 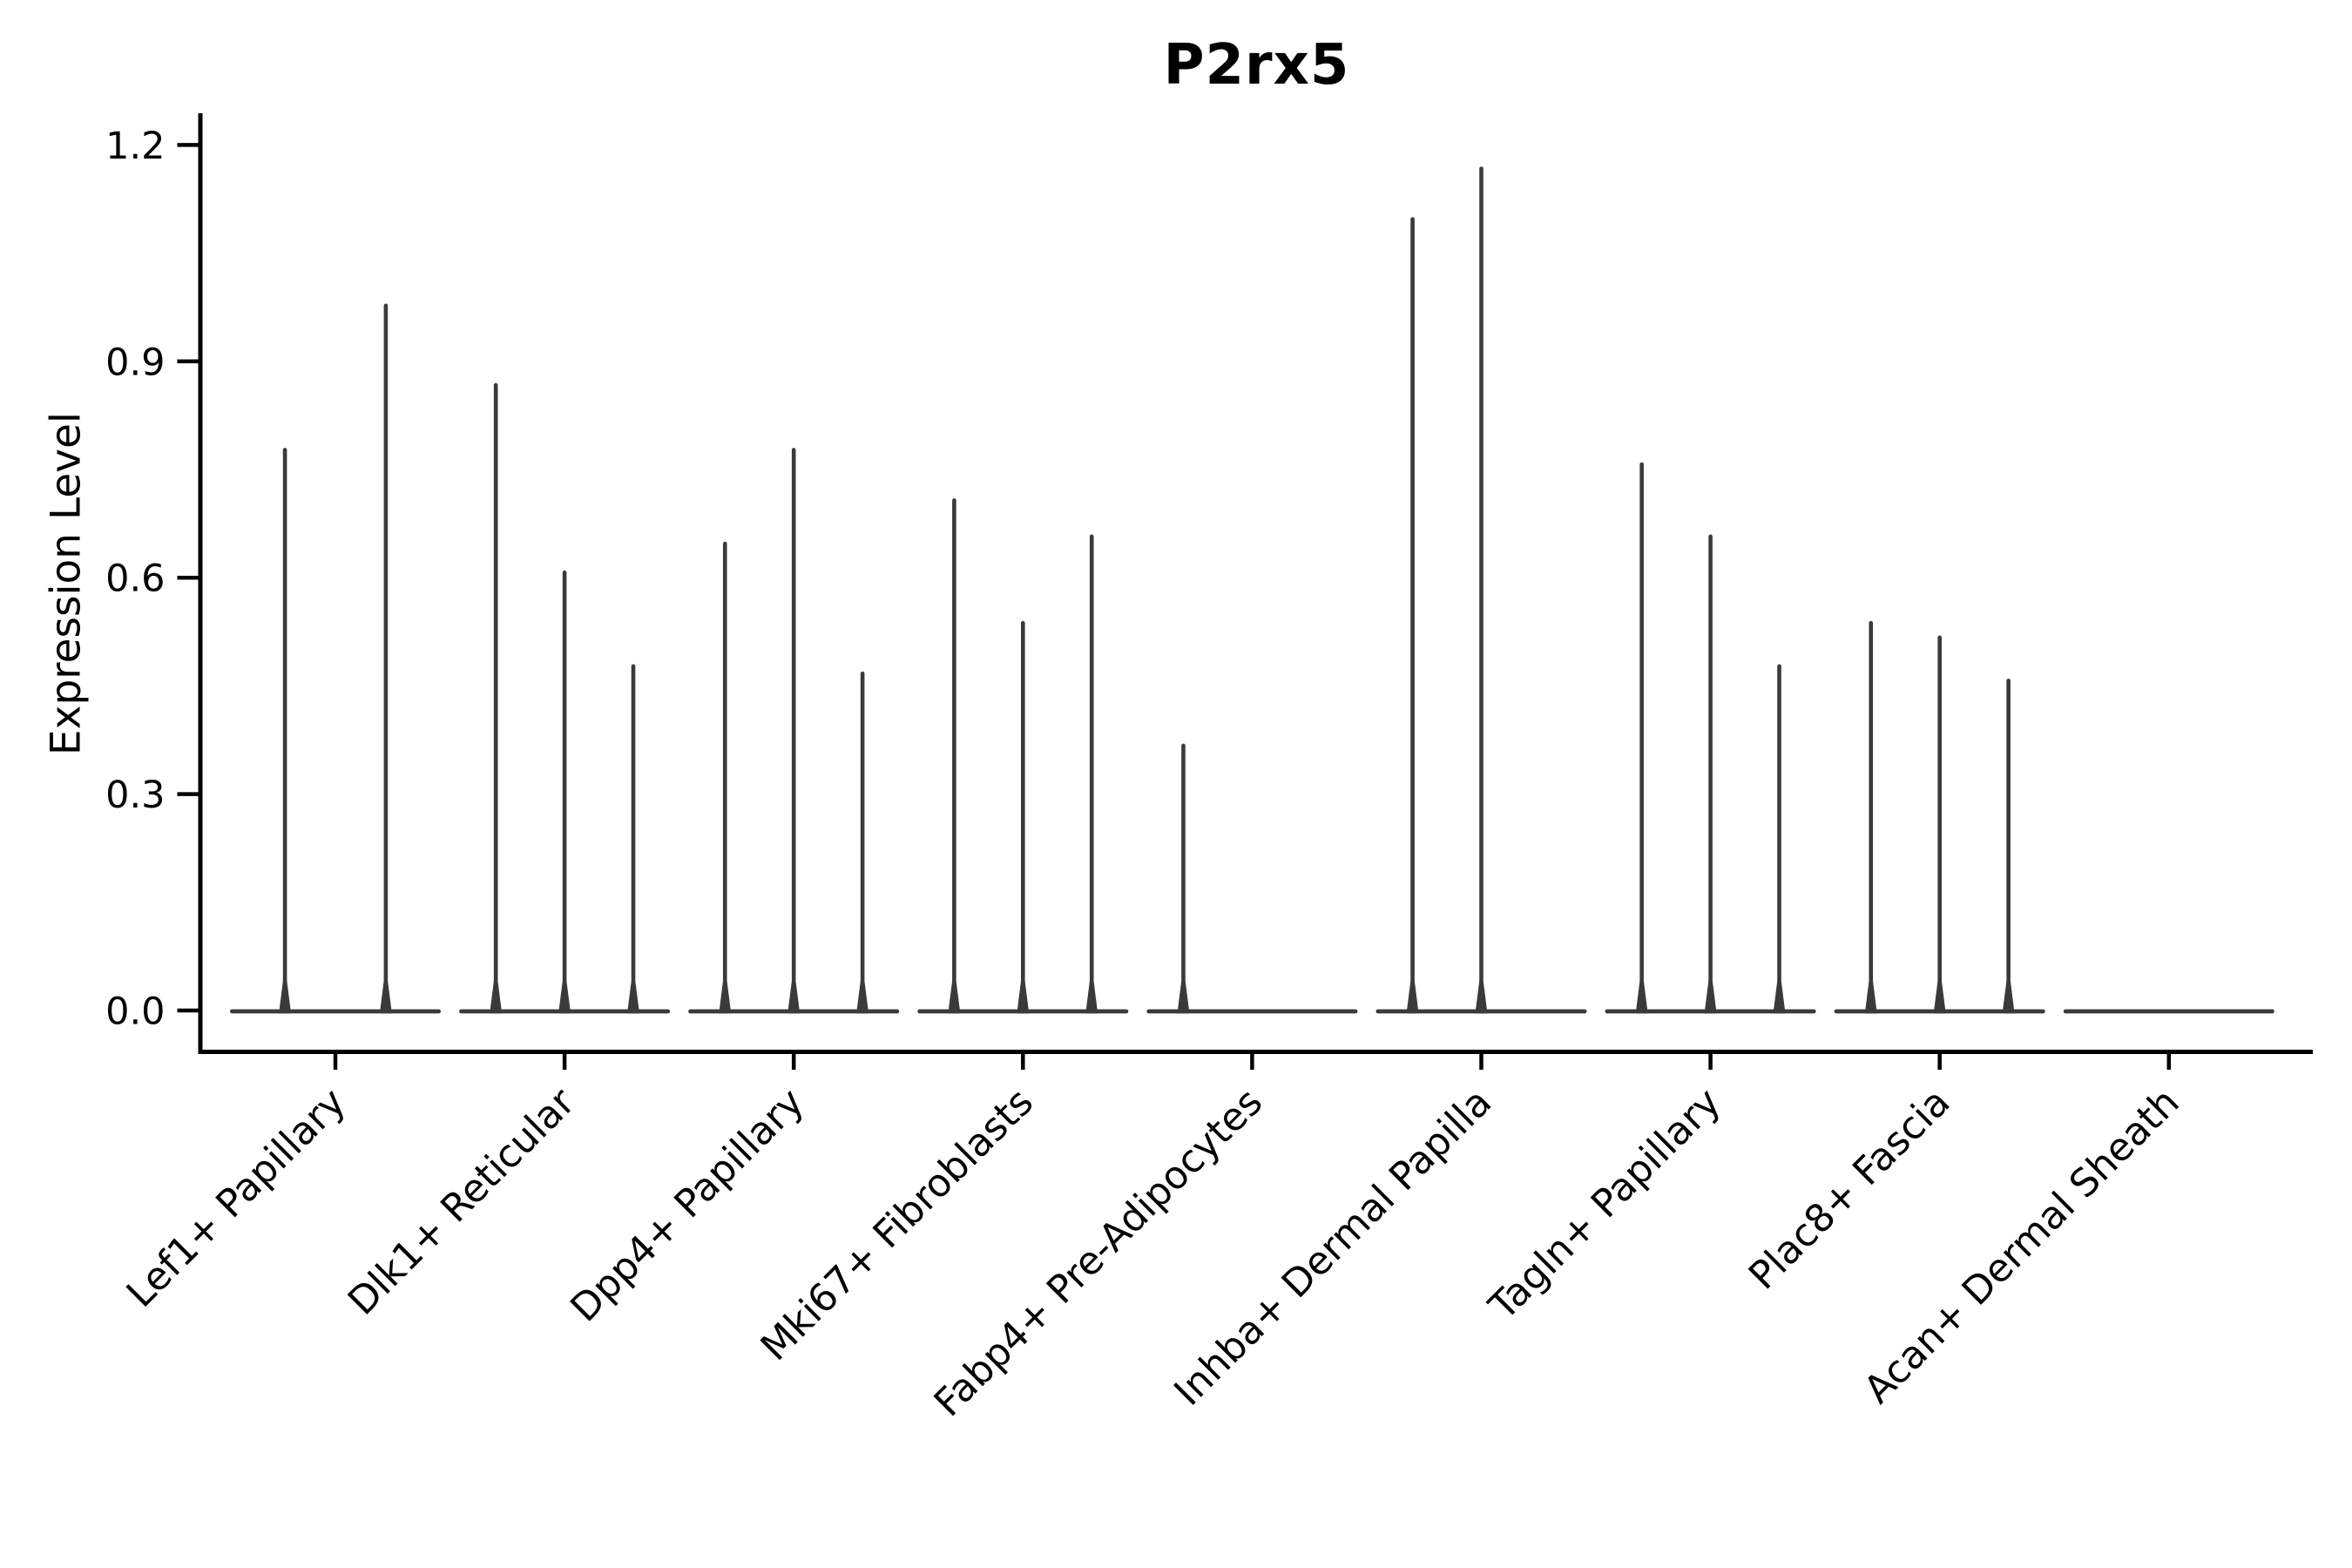 I want to click on y-tick-label: 0.6, so click(x=135, y=579).